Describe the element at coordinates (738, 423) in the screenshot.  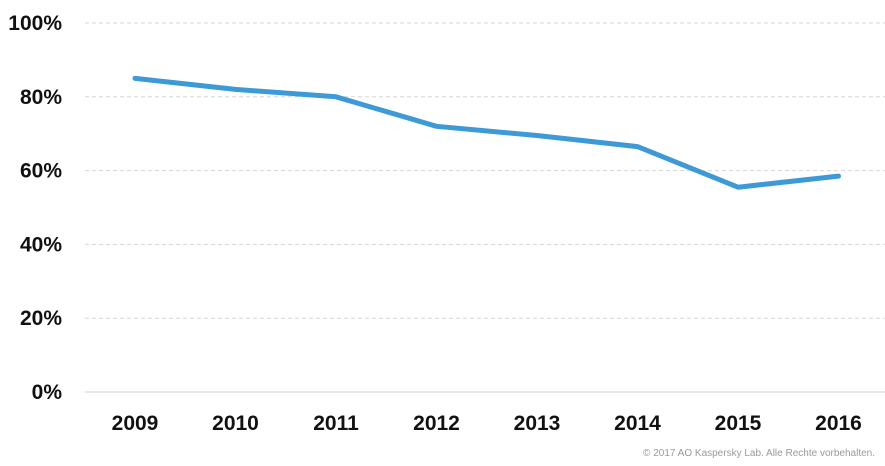
I see `x-tick-label: 2015` at that location.